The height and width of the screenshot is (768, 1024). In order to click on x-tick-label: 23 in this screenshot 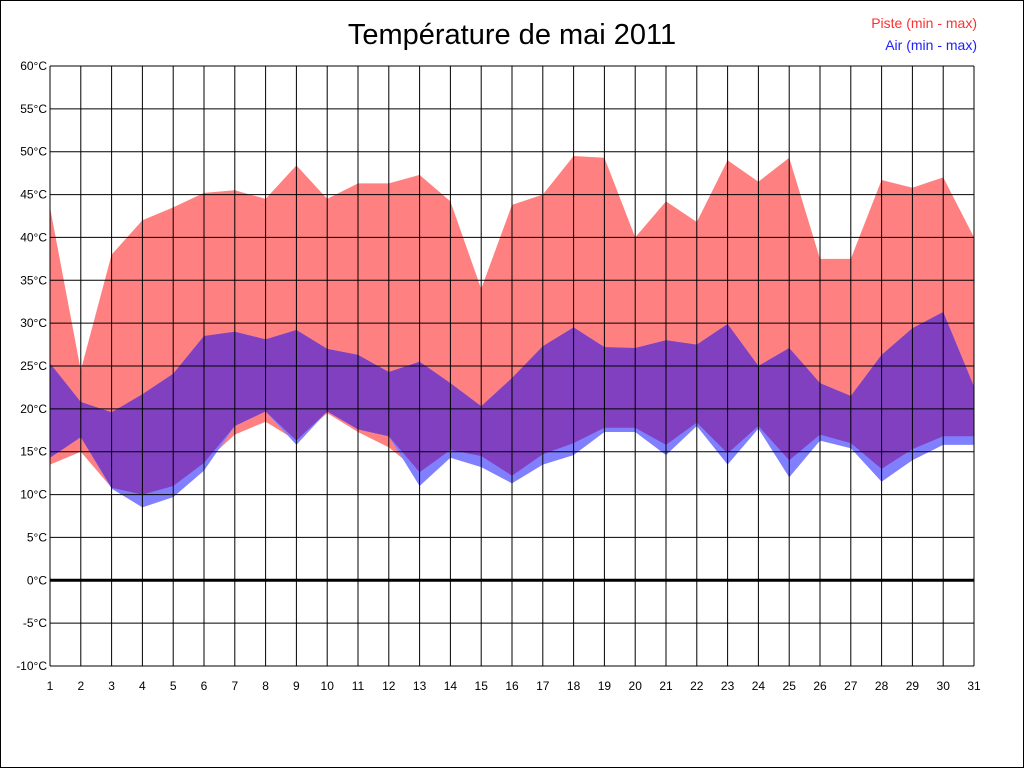, I will do `click(728, 686)`.